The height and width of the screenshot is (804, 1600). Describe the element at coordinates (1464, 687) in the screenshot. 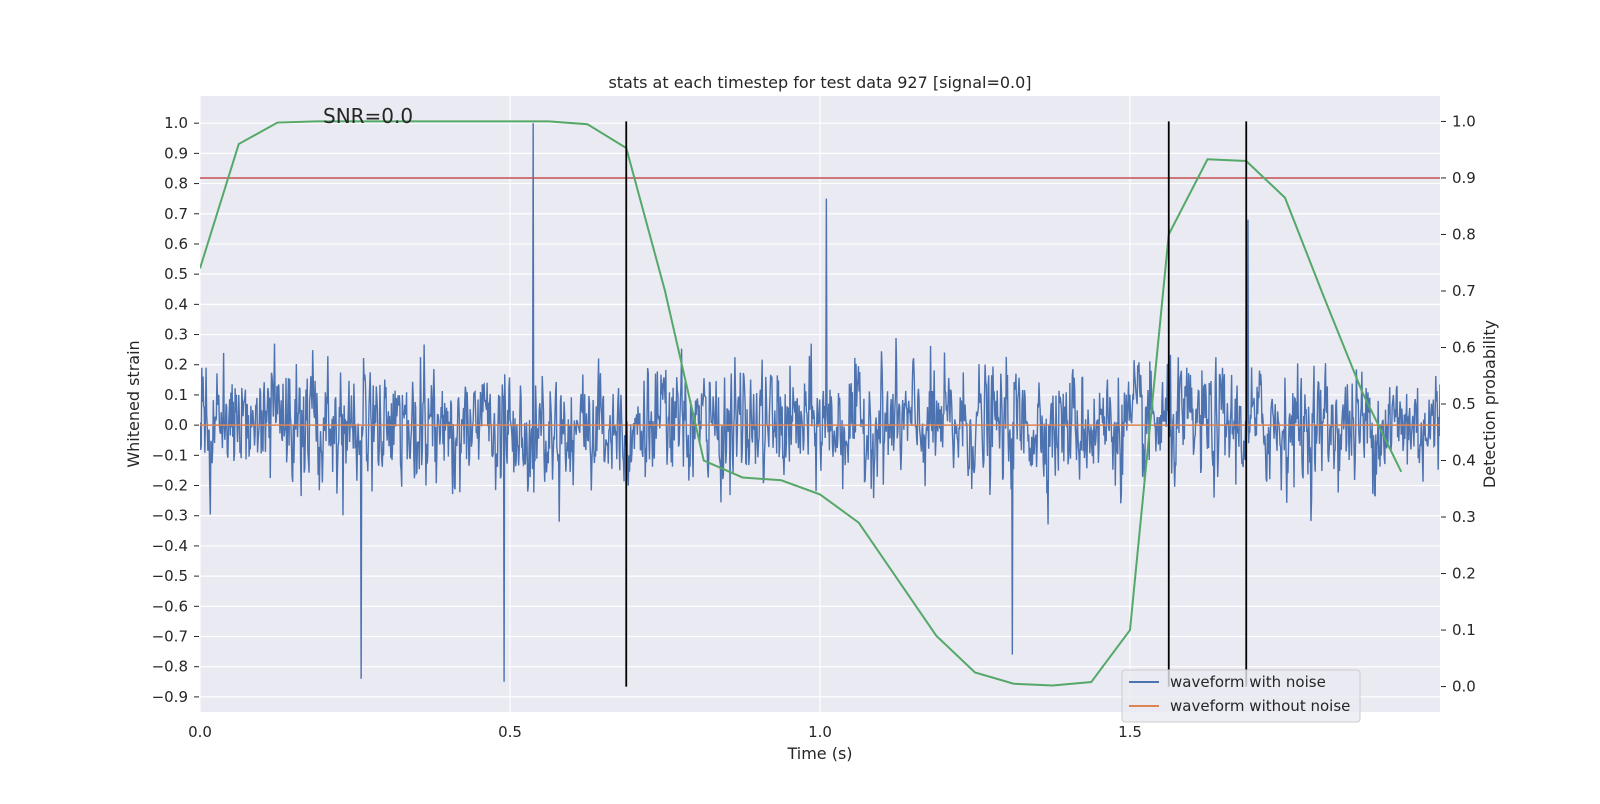

I see `y-right-tick-label: 0.0` at that location.